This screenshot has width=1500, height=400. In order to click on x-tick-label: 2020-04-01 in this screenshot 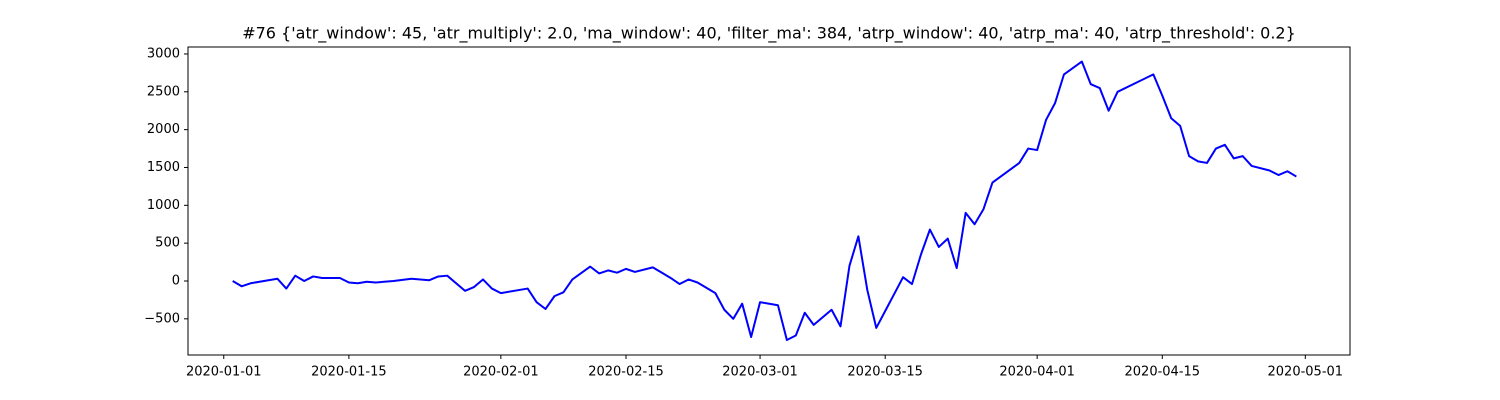, I will do `click(1037, 372)`.